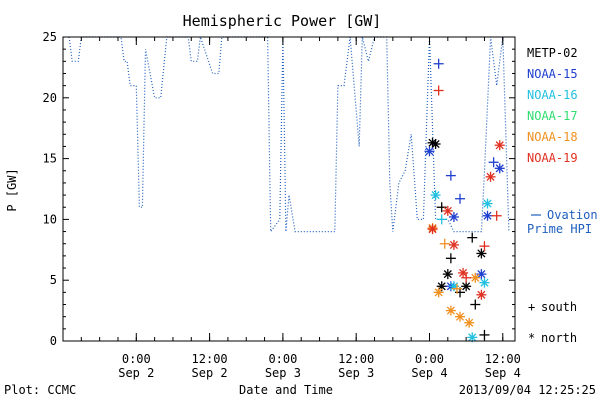 The width and height of the screenshot is (600, 400). Describe the element at coordinates (552, 158) in the screenshot. I see `legend-item-noaa-19: NOAA-19` at that location.